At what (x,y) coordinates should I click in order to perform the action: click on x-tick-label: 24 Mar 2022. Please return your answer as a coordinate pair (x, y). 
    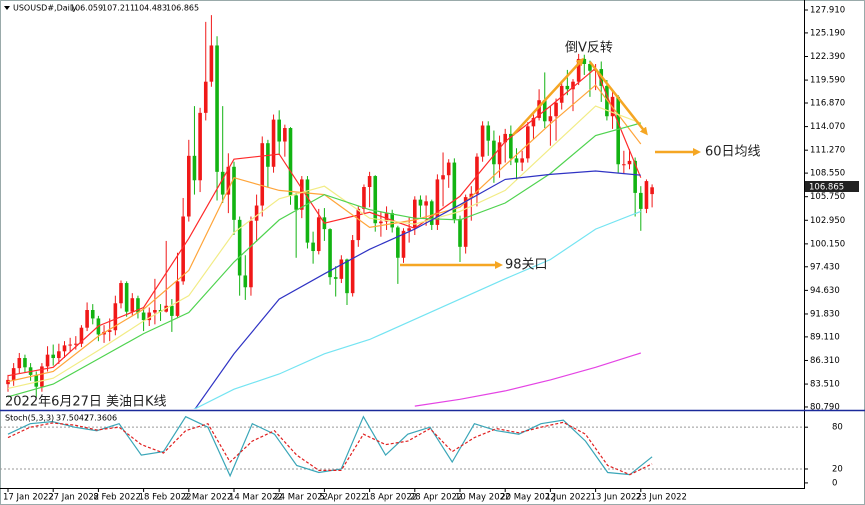
    Looking at the image, I should click on (301, 498).